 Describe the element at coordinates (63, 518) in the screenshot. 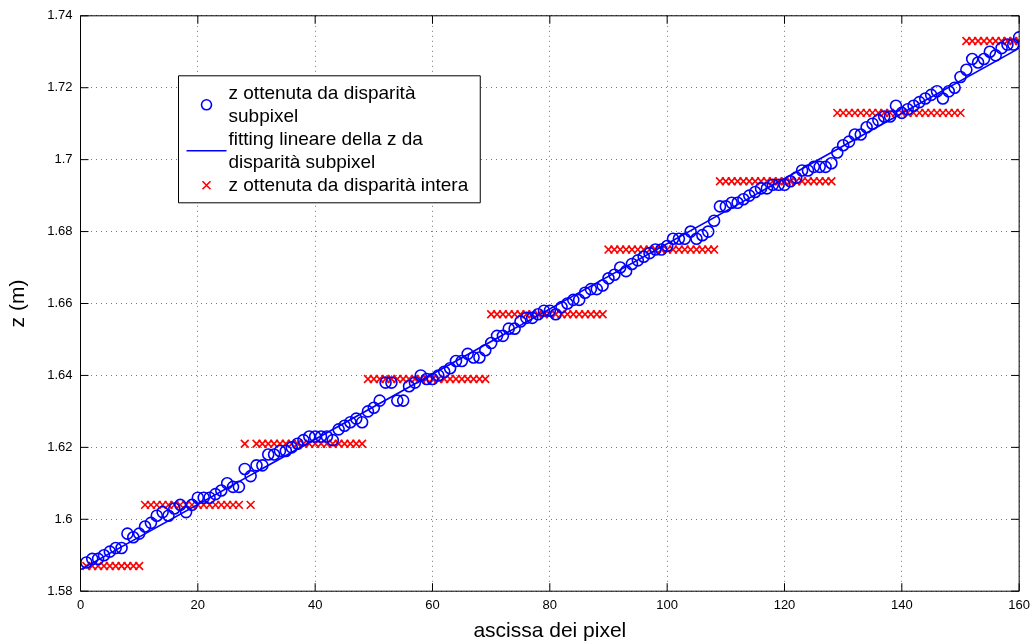

I see `y-tick-label: 1.6` at that location.